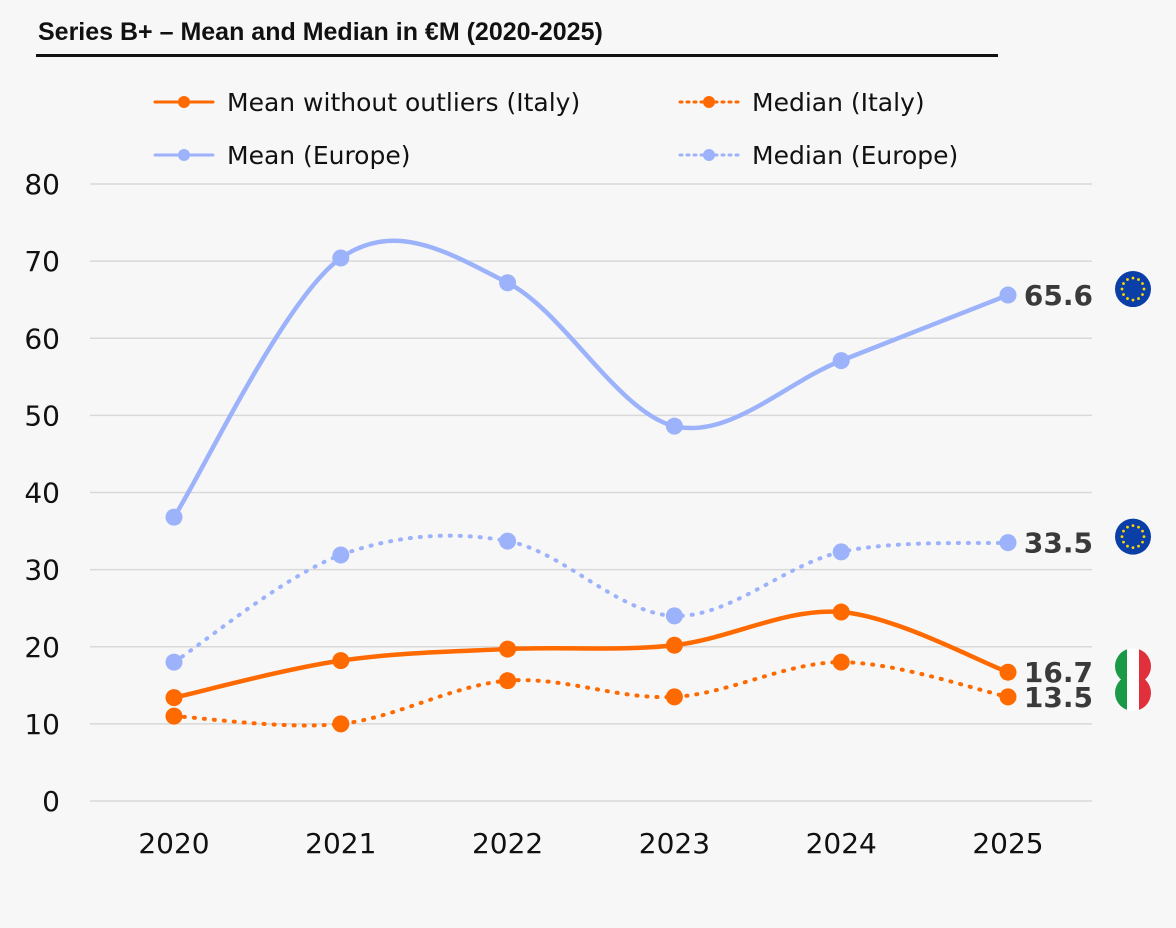 The width and height of the screenshot is (1176, 928). I want to click on series-line-mean-without-outliers-italy-, so click(591, 654).